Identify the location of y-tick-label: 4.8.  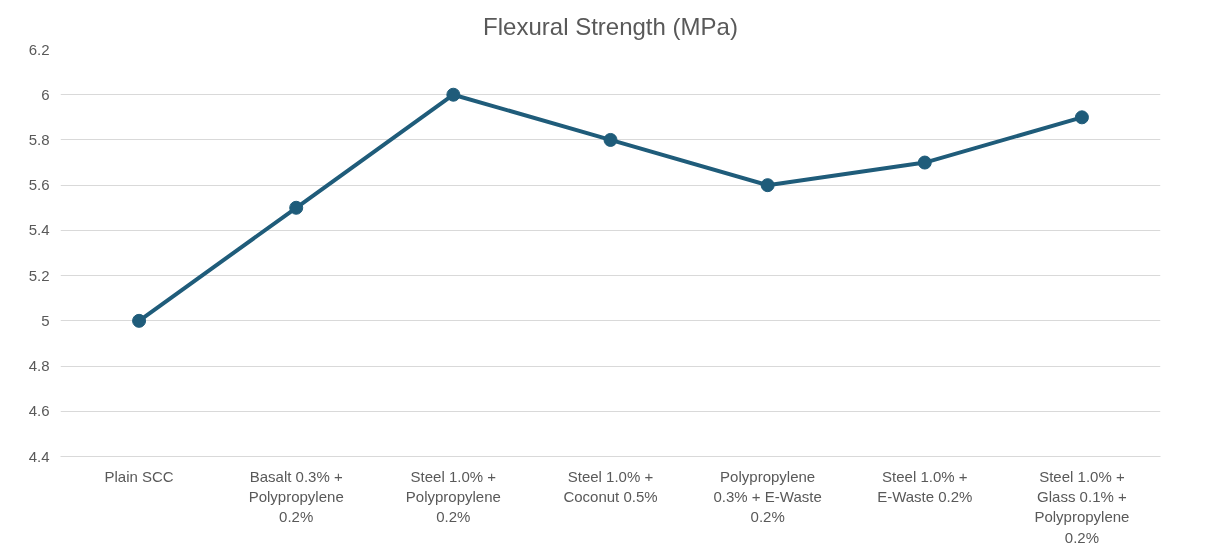
(39, 366).